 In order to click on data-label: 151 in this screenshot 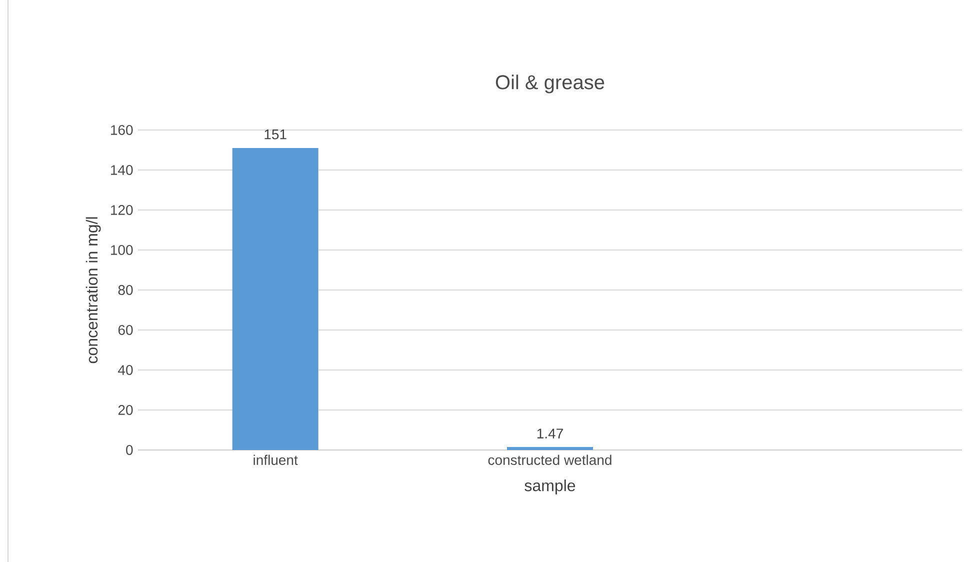, I will do `click(275, 135)`.